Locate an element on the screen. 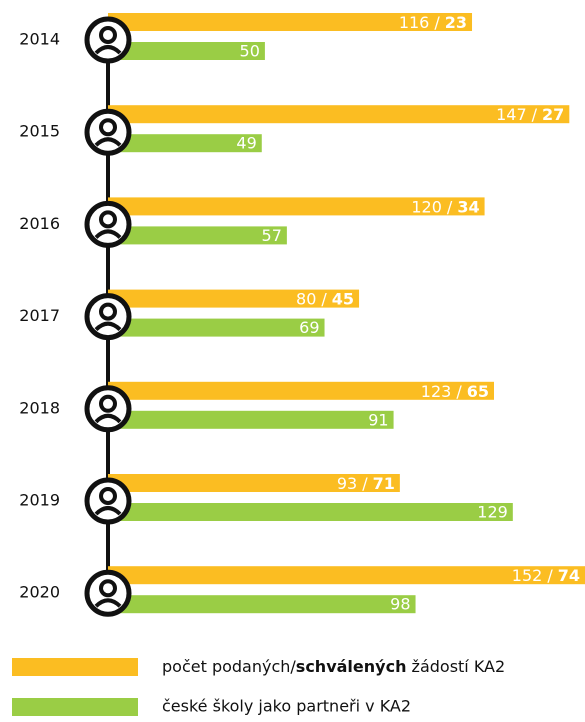  approved-label: 74 is located at coordinates (569, 575).